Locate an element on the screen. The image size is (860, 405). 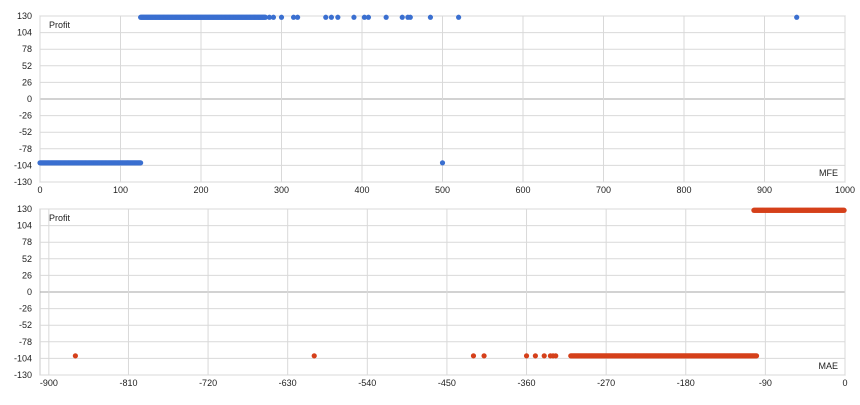
mfe-y-tick-label: 26 is located at coordinates (27, 82).